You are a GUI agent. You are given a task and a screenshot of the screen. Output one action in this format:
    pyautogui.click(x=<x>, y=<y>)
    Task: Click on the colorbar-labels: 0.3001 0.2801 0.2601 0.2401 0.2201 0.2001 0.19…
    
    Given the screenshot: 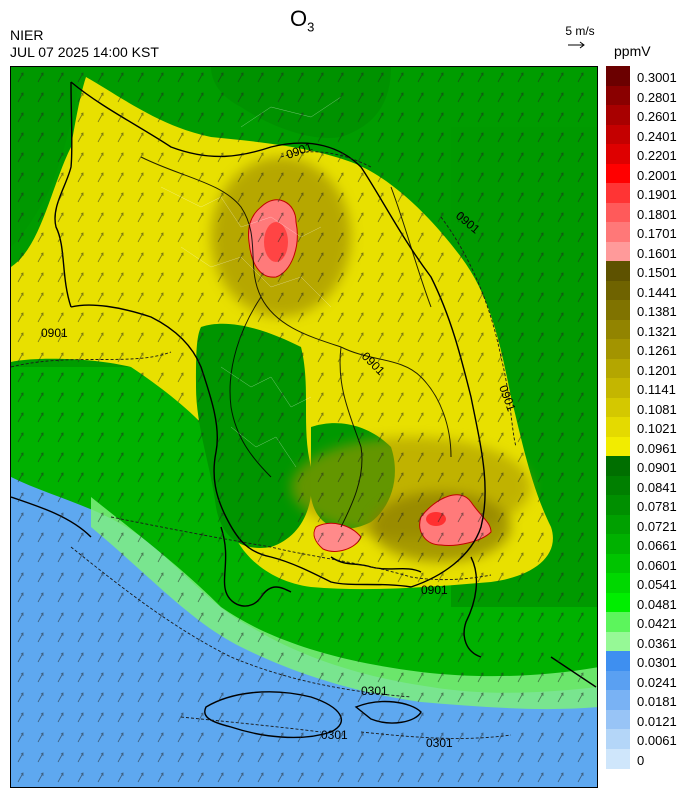 What is the action you would take?
    pyautogui.click(x=664, y=426)
    